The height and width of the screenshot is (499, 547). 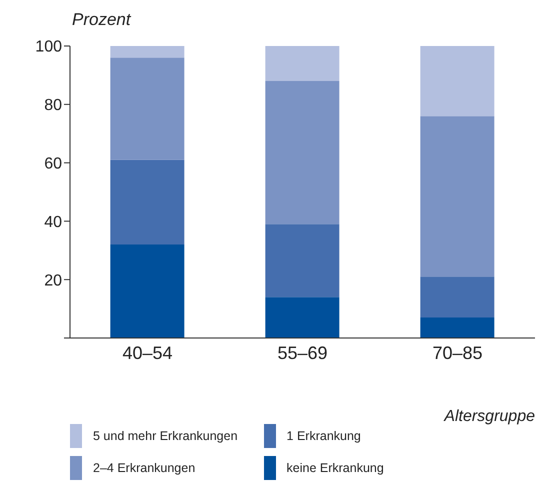 I want to click on legend-label: 2–4 Erkrankungen, so click(x=144, y=468).